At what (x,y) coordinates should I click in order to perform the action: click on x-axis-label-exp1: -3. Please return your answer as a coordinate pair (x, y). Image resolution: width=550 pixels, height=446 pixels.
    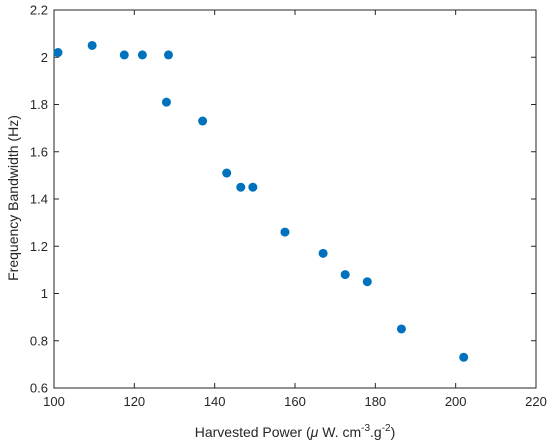
    Looking at the image, I should click on (365, 428).